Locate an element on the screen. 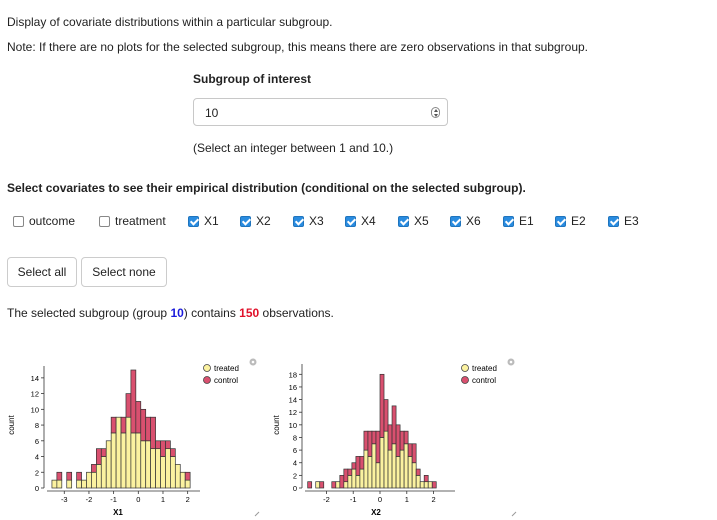 Image resolution: width=717 pixels, height=520 pixels. x-tick-label: -3 is located at coordinates (64, 499).